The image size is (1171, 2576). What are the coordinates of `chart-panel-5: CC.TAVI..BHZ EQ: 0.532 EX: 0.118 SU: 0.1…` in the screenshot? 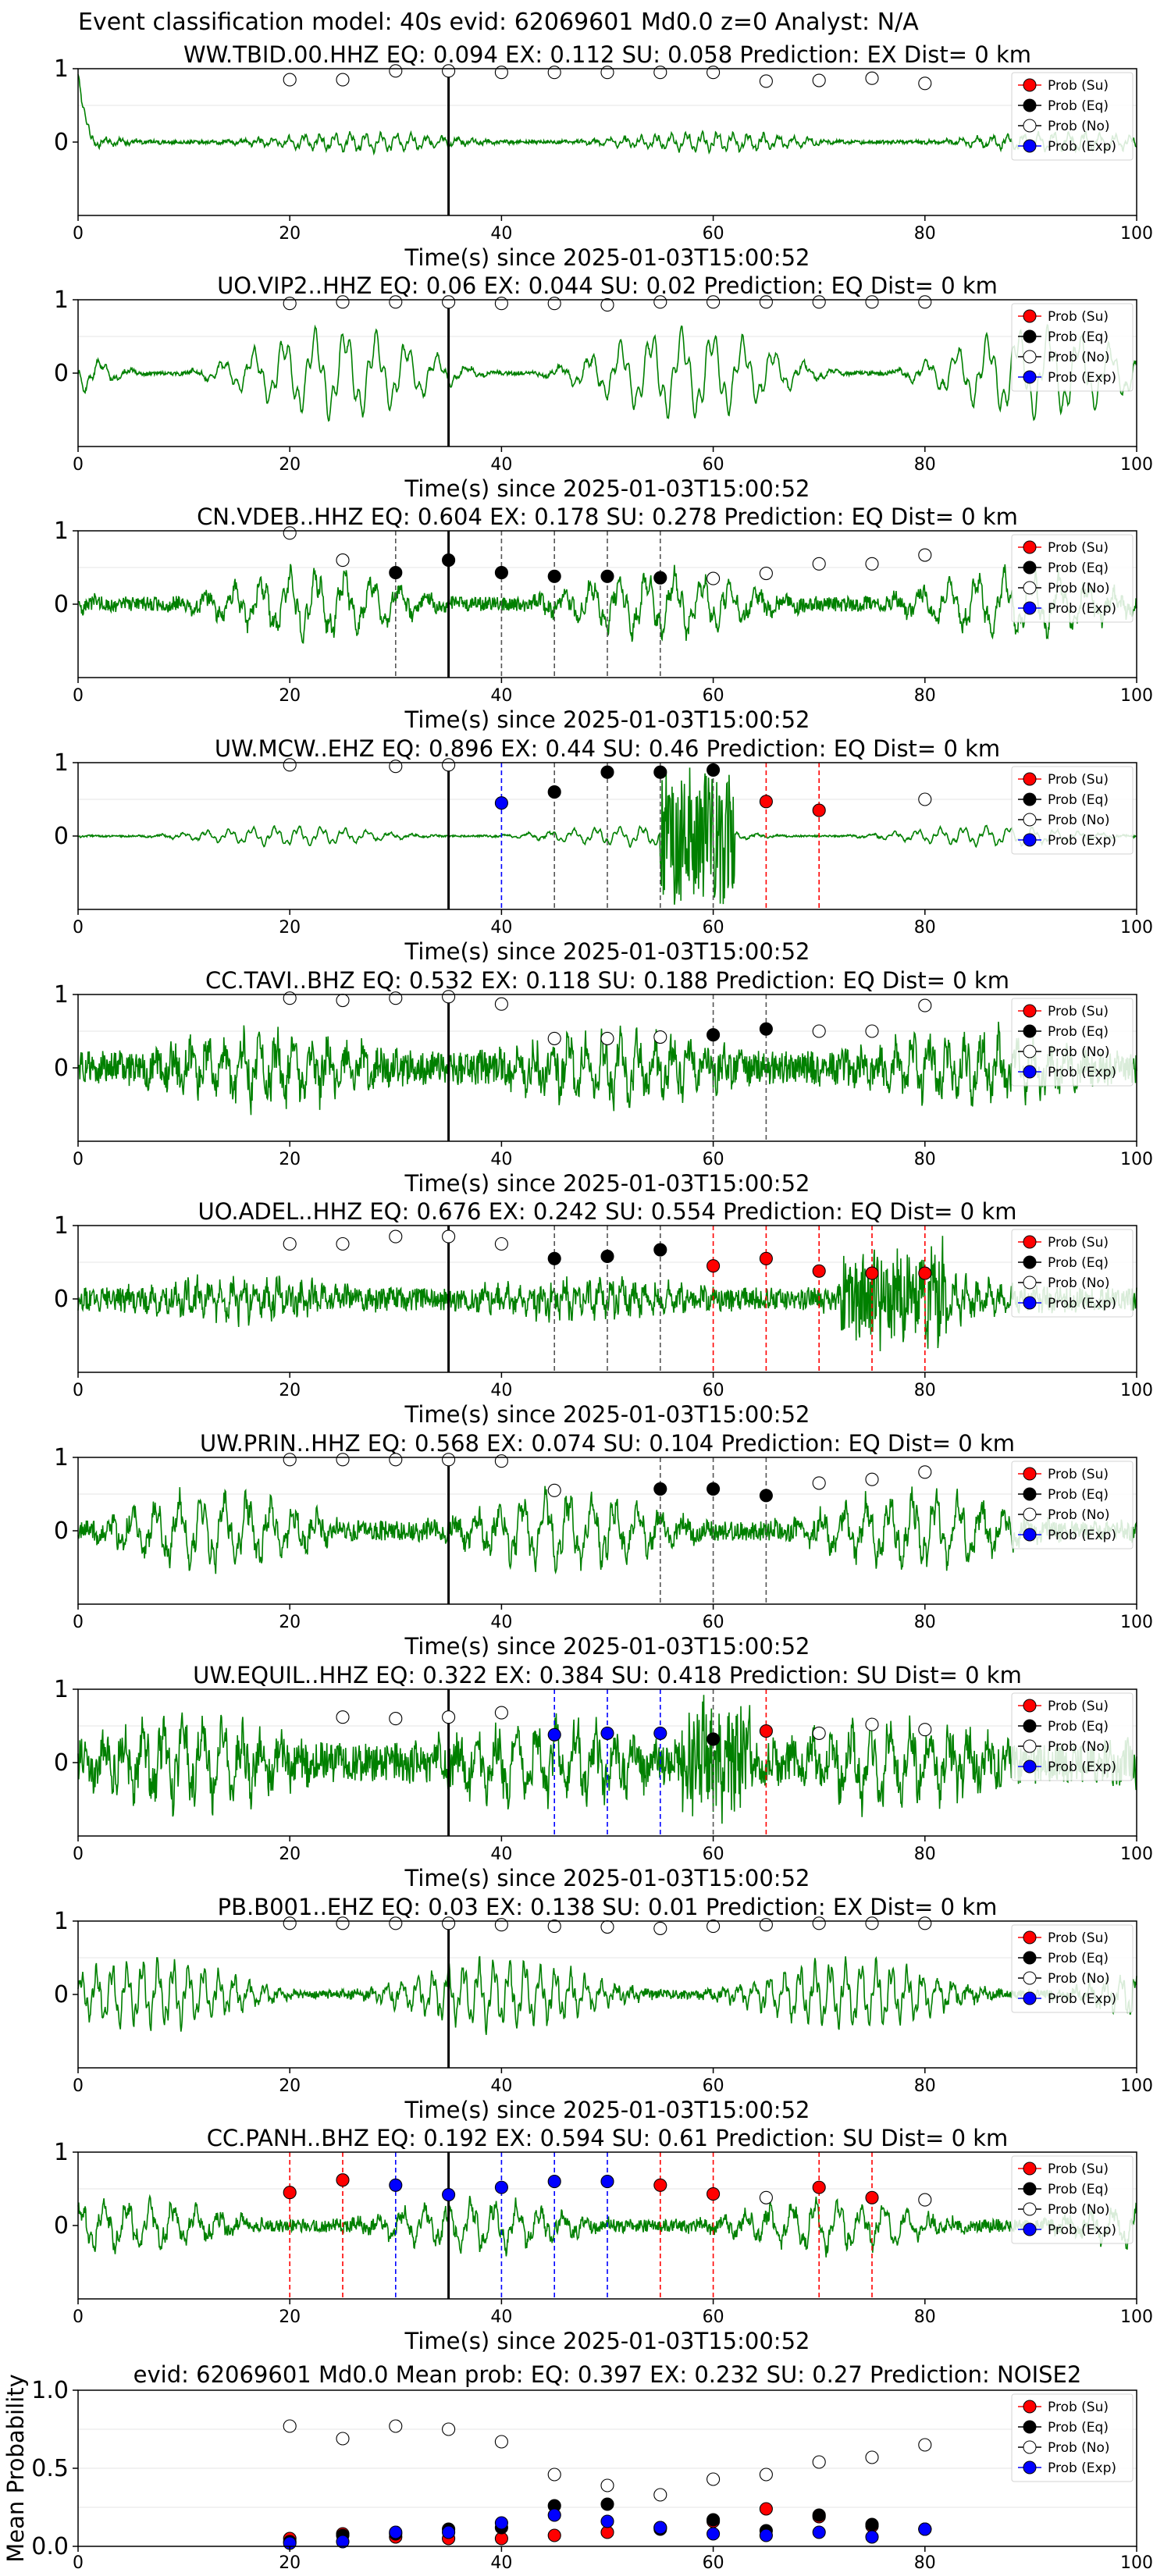 It's located at (603, 1082).